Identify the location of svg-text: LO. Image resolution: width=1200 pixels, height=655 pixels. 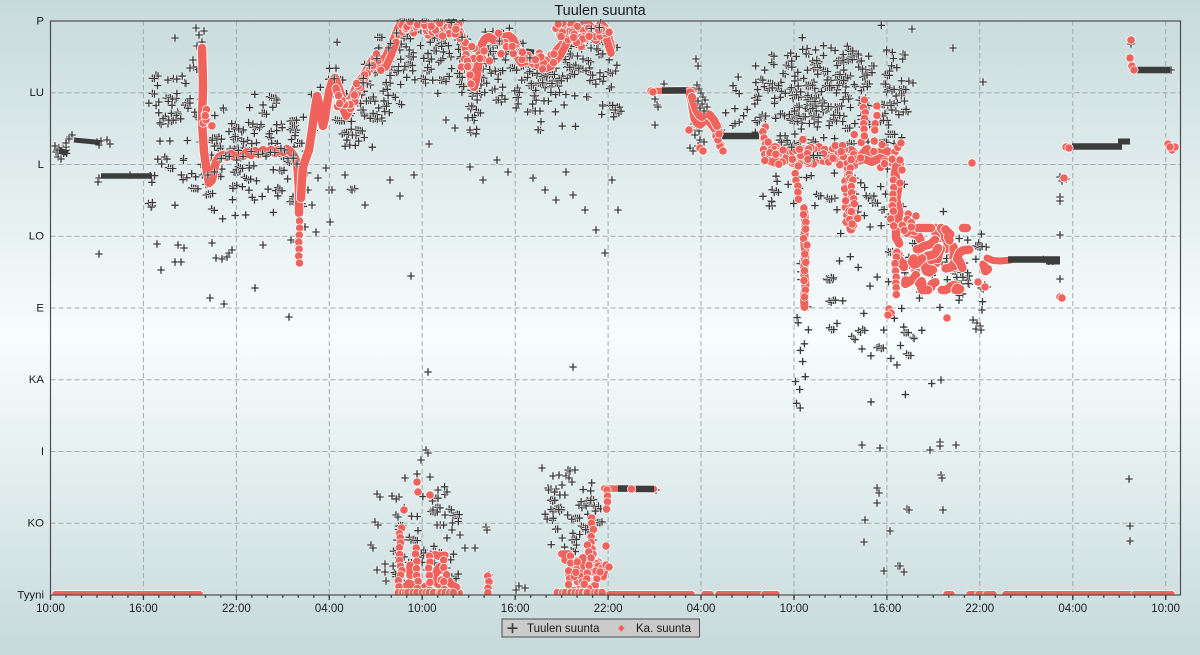
(36, 237).